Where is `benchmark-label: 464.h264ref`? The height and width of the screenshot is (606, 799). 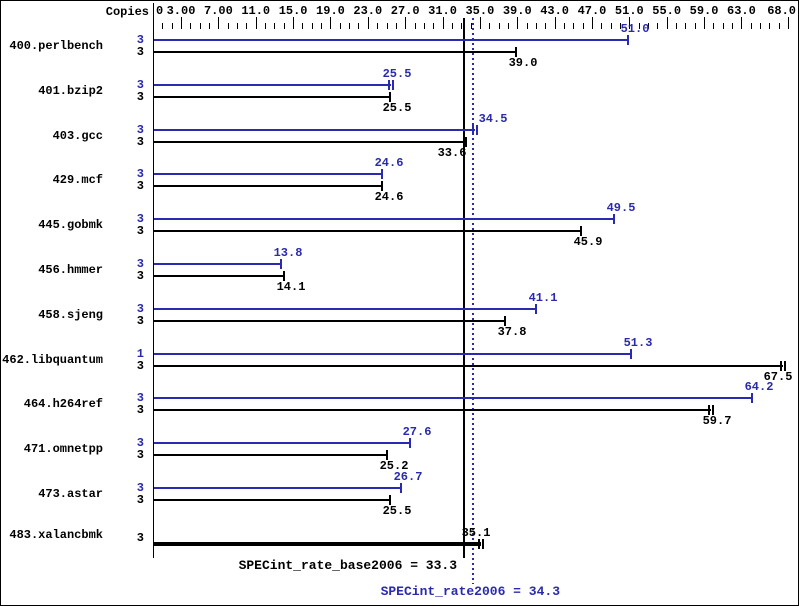
benchmark-label: 464.h264ref is located at coordinates (63, 404).